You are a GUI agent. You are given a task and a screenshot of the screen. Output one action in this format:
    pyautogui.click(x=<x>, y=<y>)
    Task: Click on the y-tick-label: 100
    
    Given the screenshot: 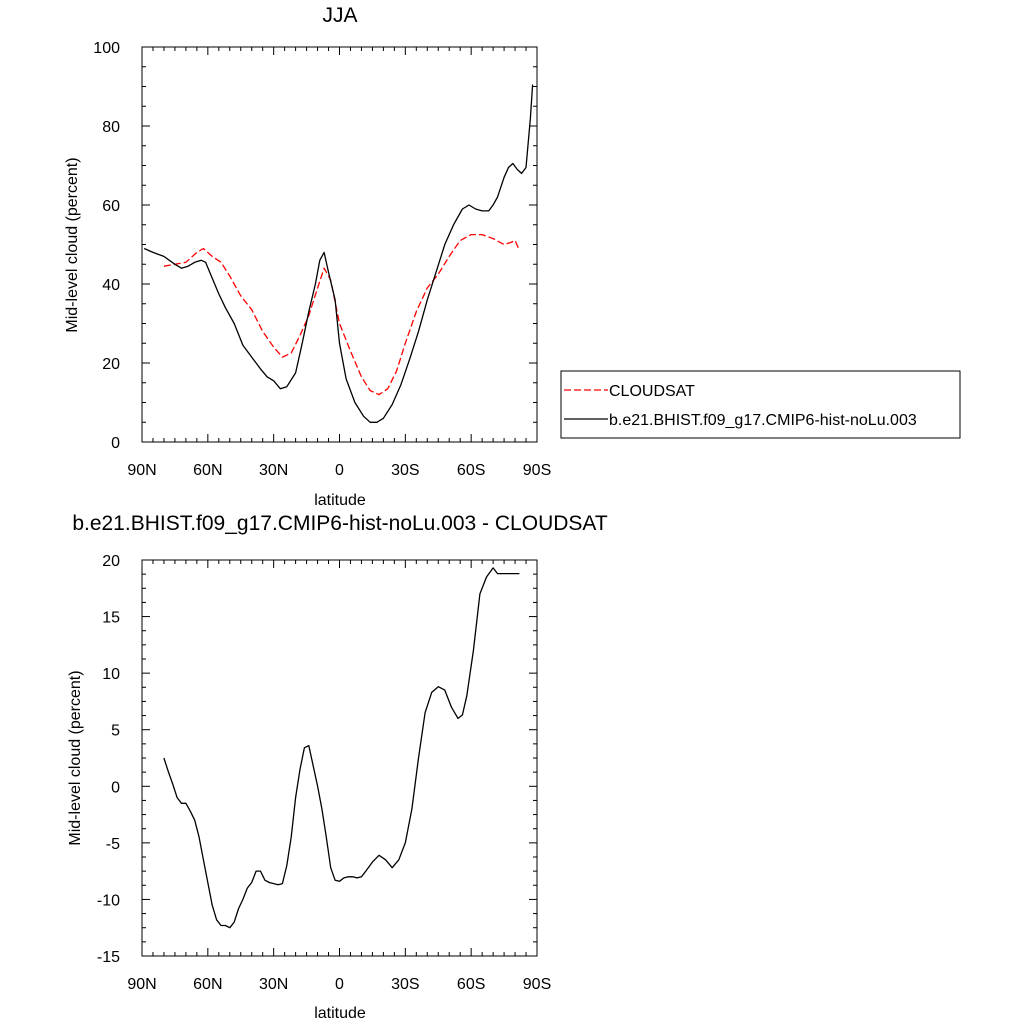 What is the action you would take?
    pyautogui.click(x=106, y=48)
    